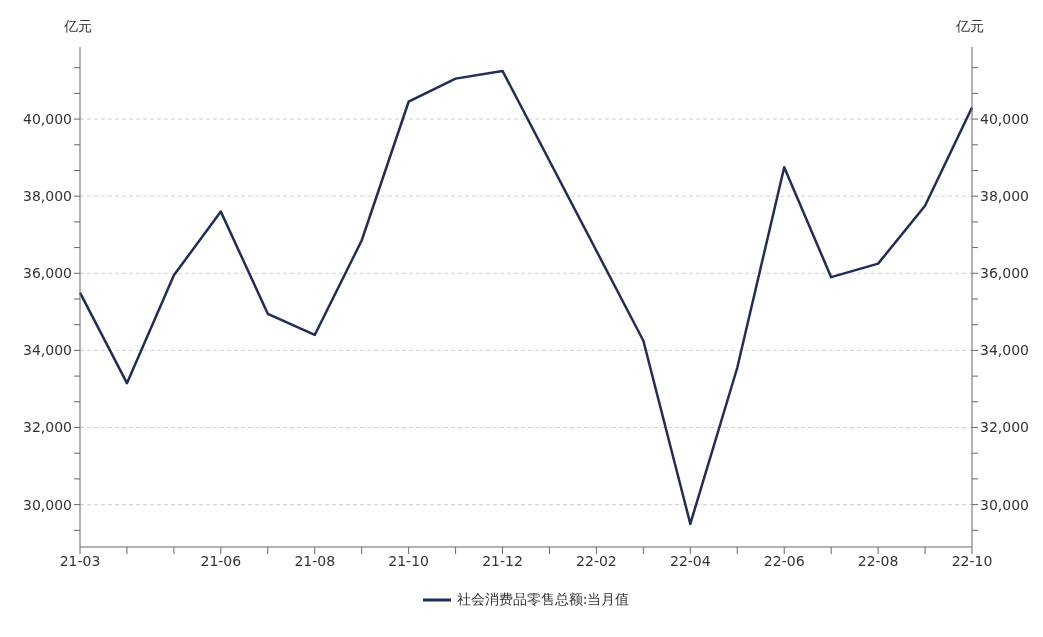 The image size is (1043, 637). I want to click on y-tick-label: 34,000, so click(47, 350).